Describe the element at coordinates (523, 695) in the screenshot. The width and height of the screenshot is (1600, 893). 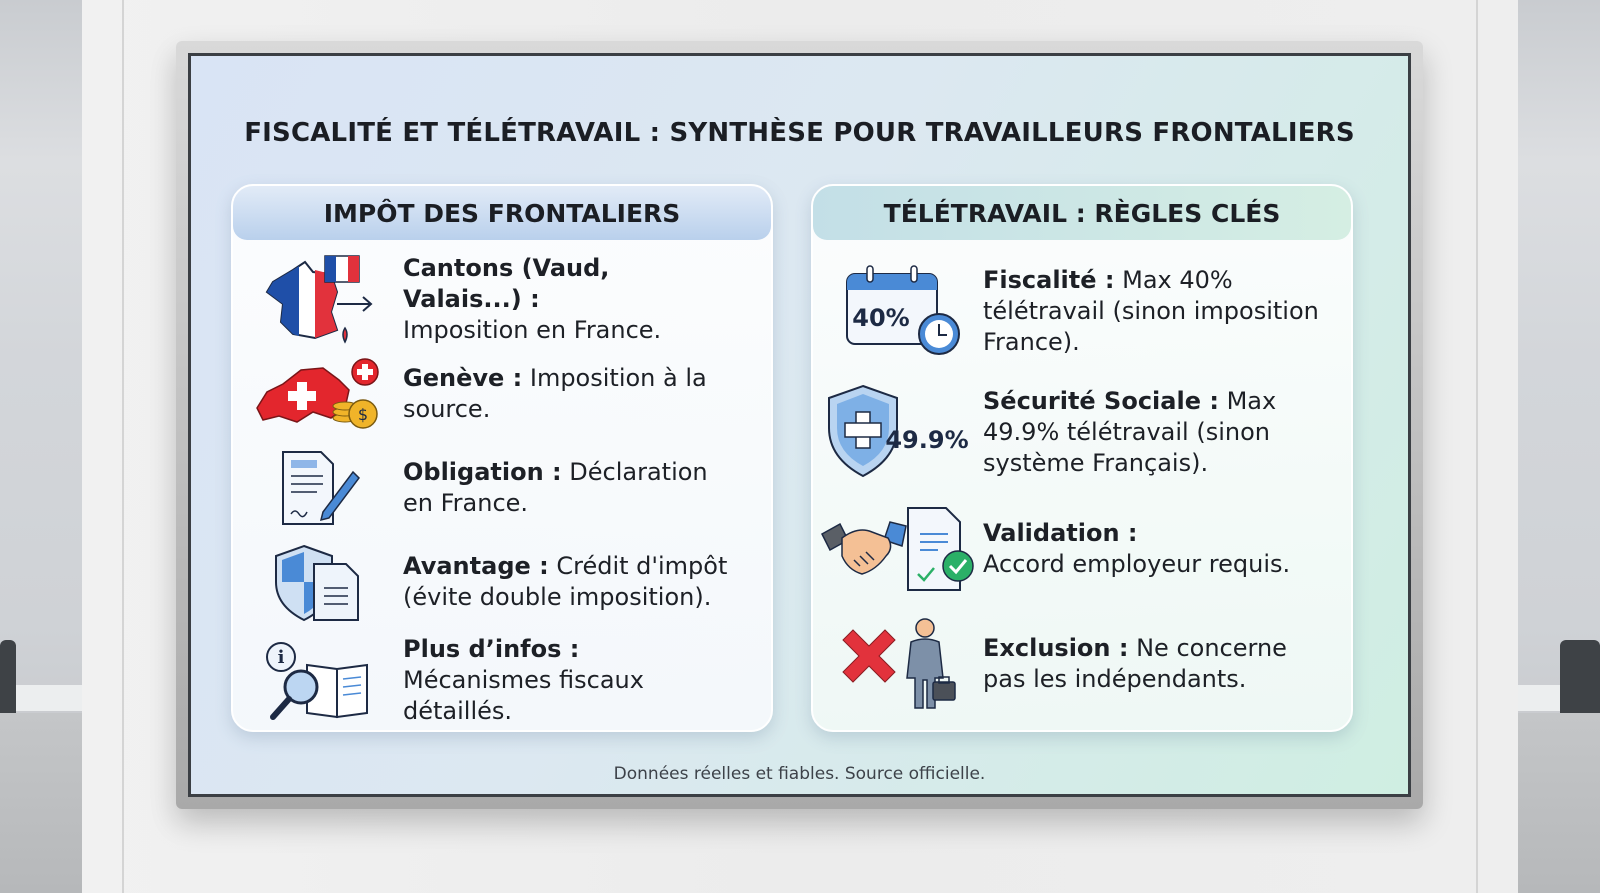
I see `item-description: Mécanismes fiscaux détaillés.` at that location.